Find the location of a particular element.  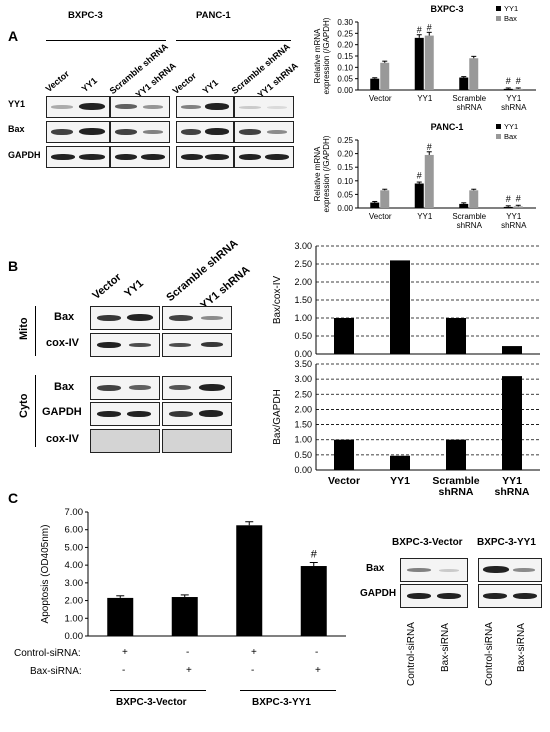

chart-title: BXPC-3 is located at coordinates (446, 9).